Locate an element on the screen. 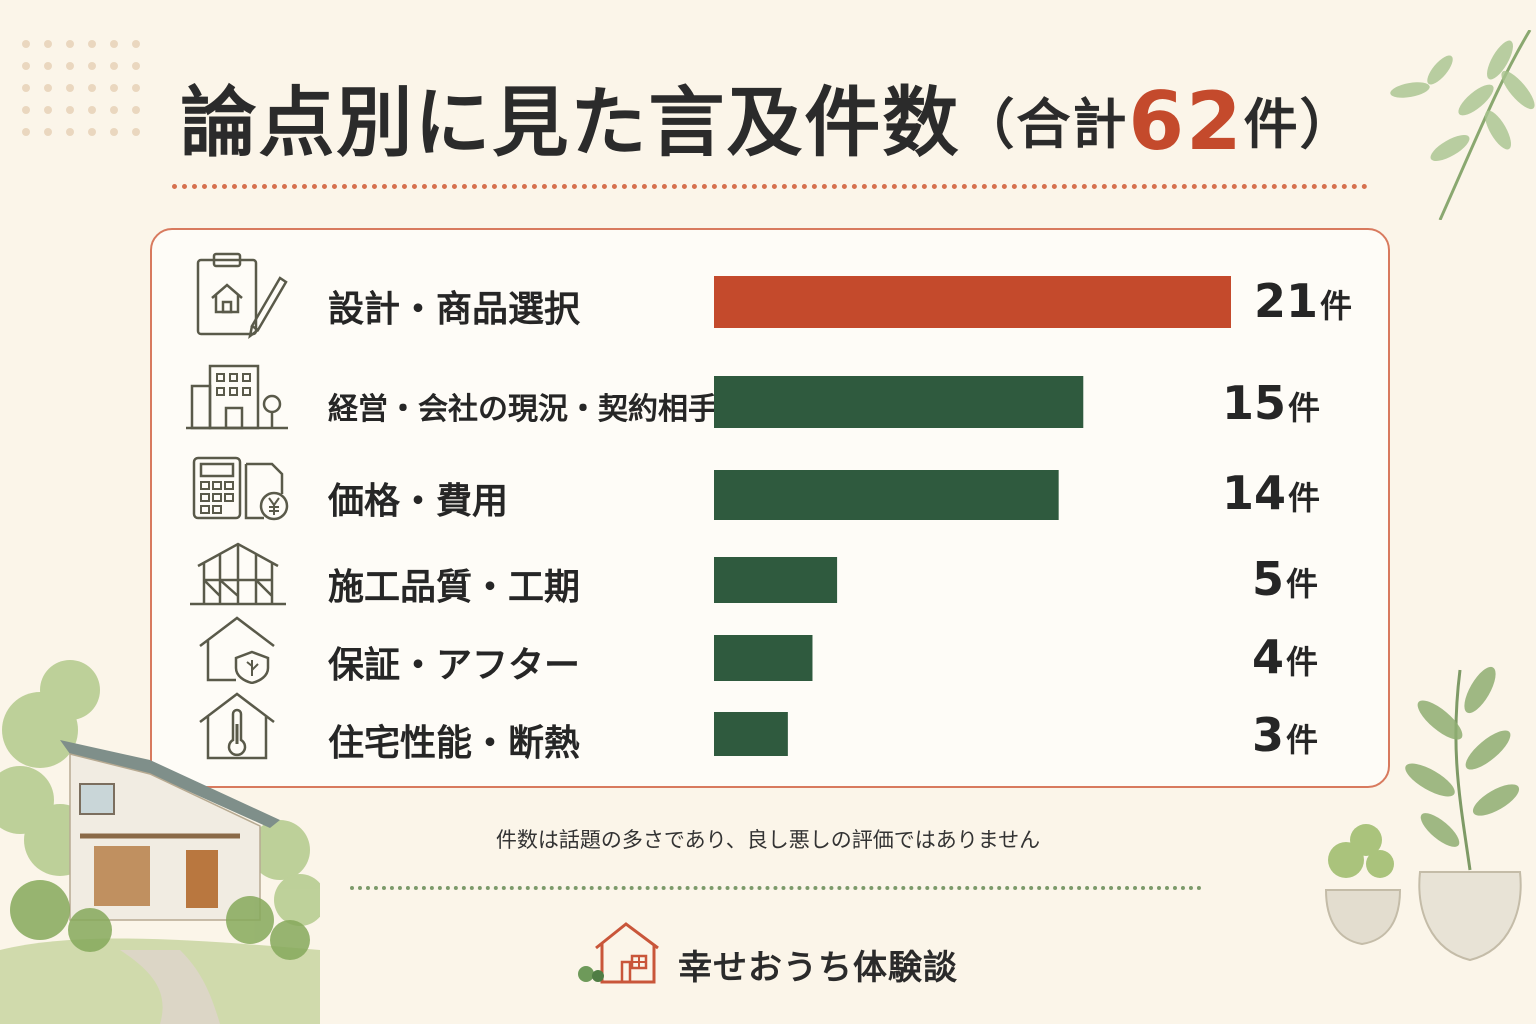 The image size is (1536, 1024). house-shield-icon is located at coordinates (237, 650).